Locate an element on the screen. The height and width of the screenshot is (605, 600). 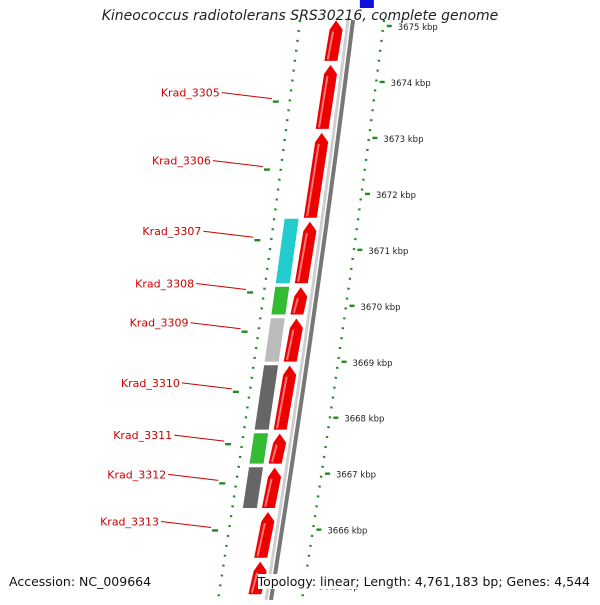
gene-label-2: Krad_3306 is located at coordinates (181, 161).